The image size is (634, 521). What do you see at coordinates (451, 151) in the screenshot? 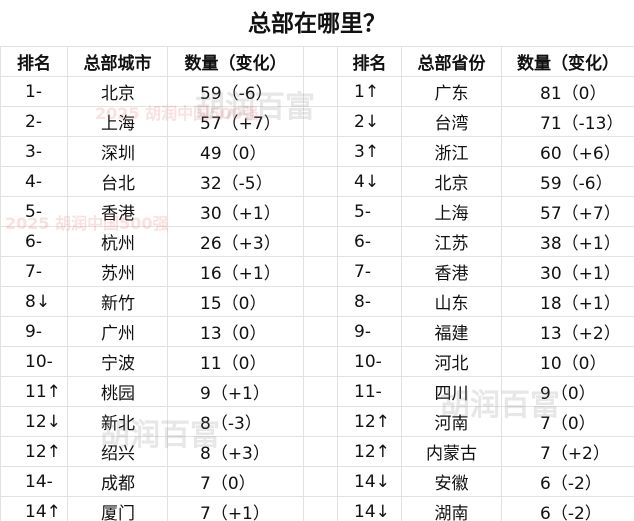
I see `province-cell: 浙江` at bounding box center [451, 151].